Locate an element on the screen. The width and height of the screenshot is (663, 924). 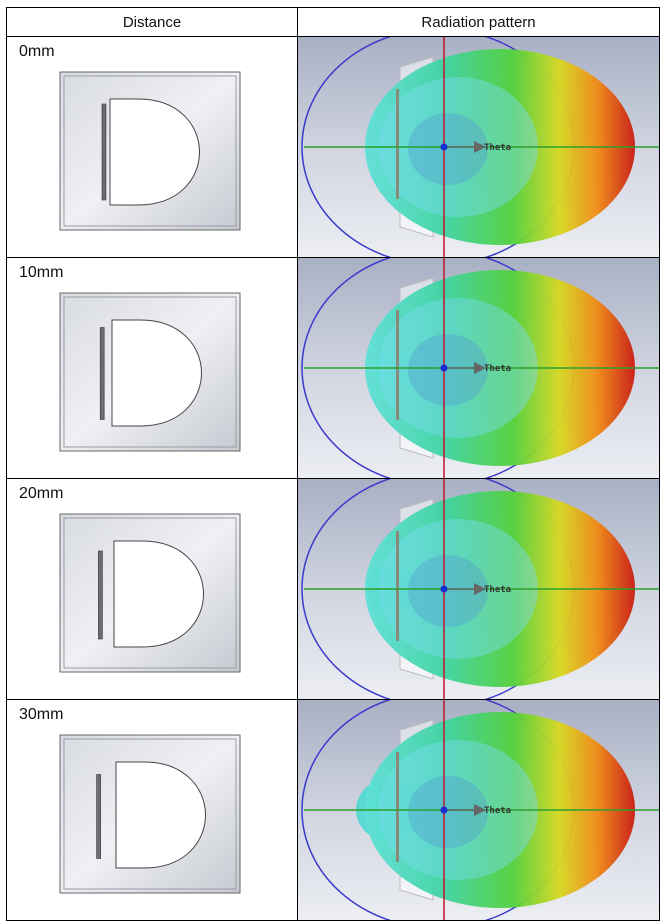
distance-cell: 10mm is located at coordinates (152, 368).